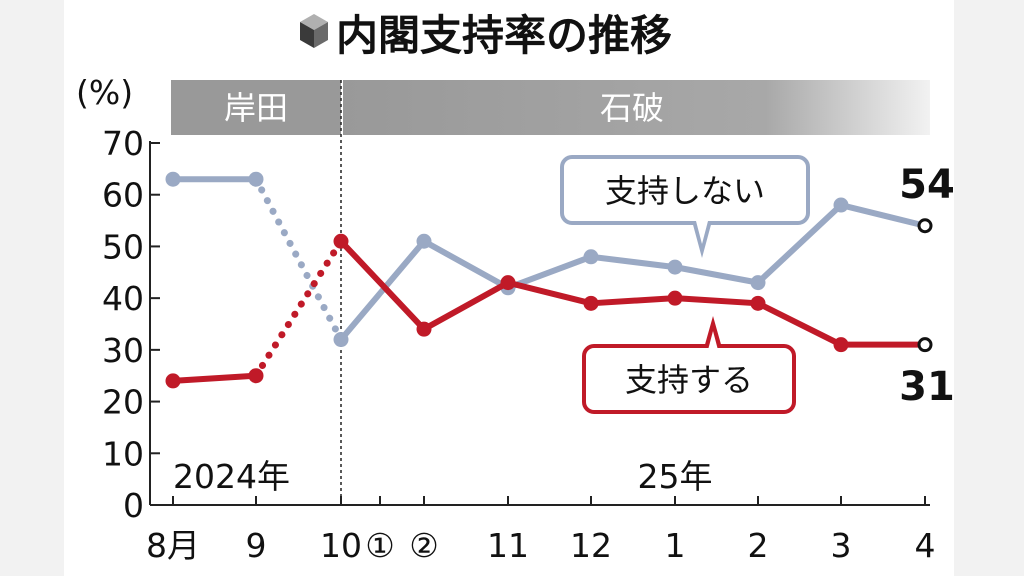 This screenshot has height=576, width=1024. I want to click on x-tick-label: 8月, so click(173, 545).